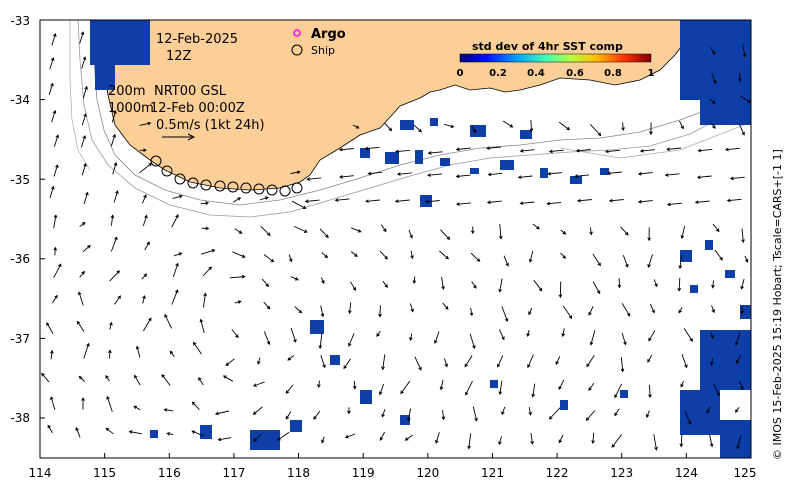 The image size is (791, 492). What do you see at coordinates (323, 50) in the screenshot?
I see `ship-label: Ship` at bounding box center [323, 50].